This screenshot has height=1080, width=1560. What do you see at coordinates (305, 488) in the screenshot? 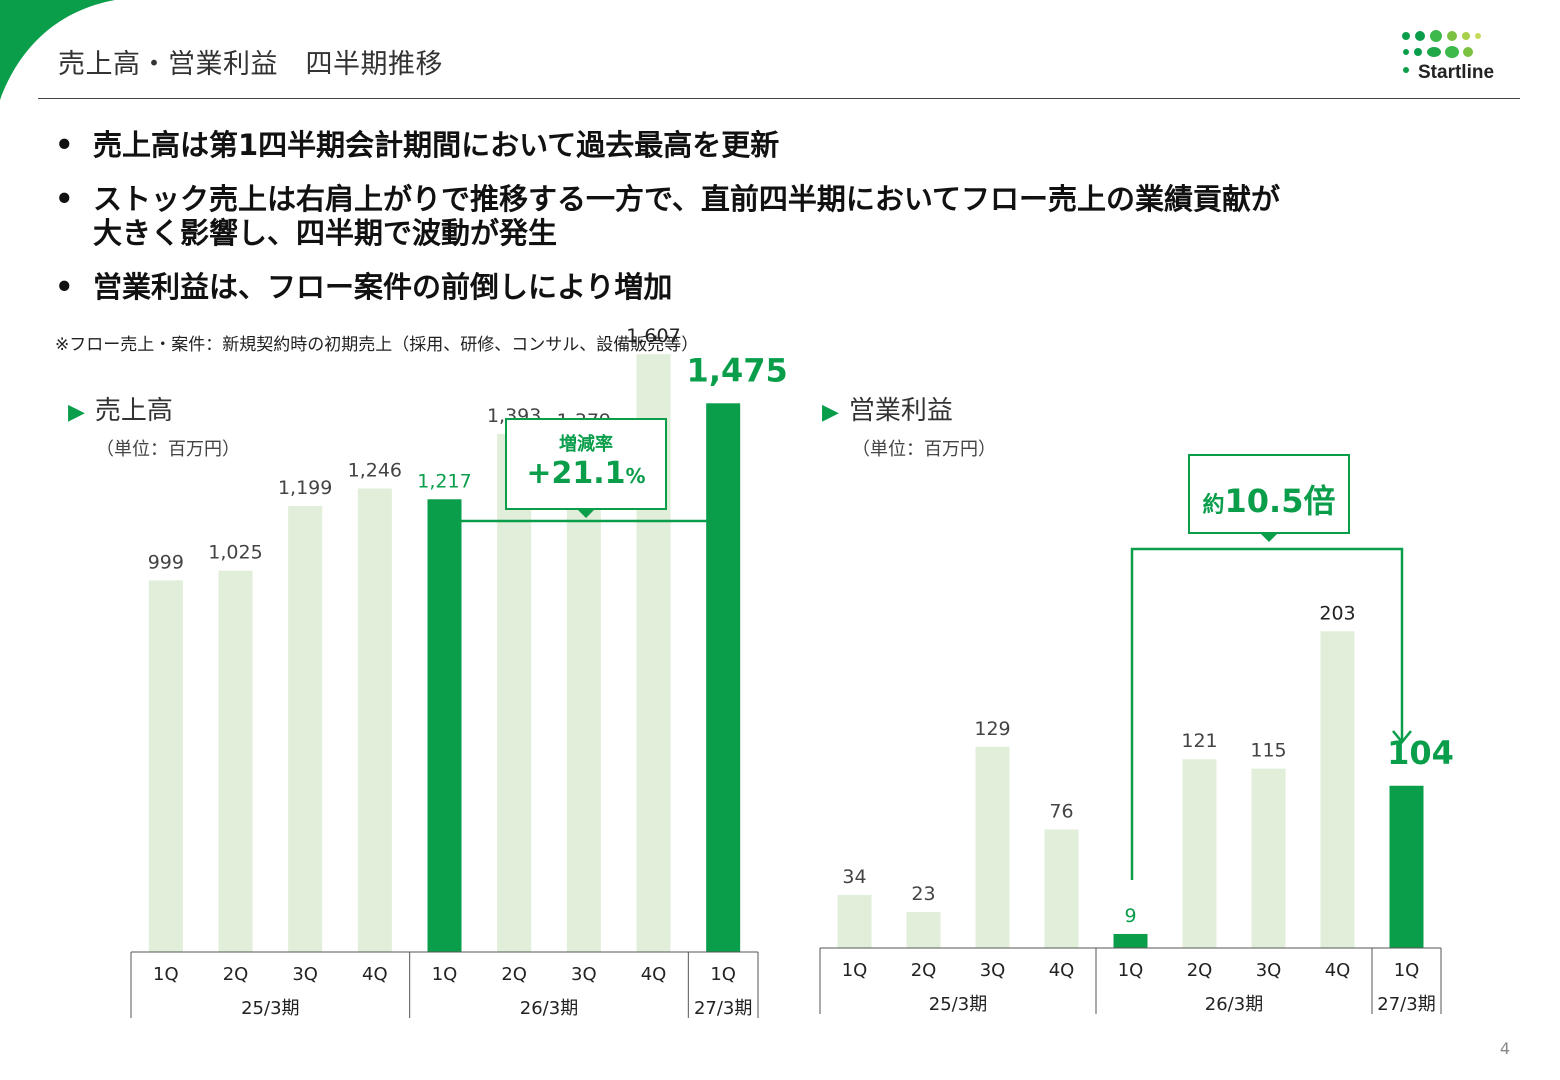
I see `sales-value-label: 1,199` at bounding box center [305, 488].